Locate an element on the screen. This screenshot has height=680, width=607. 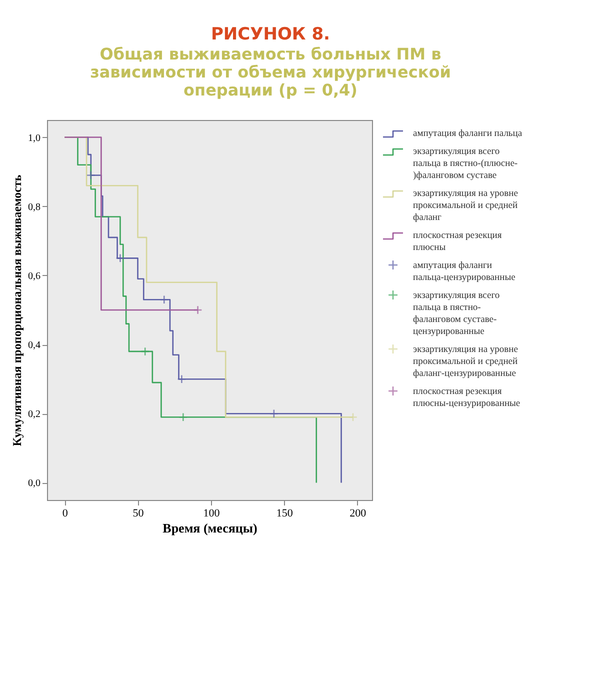
legend-label: экзартикуляция всего пальца в пястно-фаланговом суставе-цензурированные is located at coordinates (456, 314).